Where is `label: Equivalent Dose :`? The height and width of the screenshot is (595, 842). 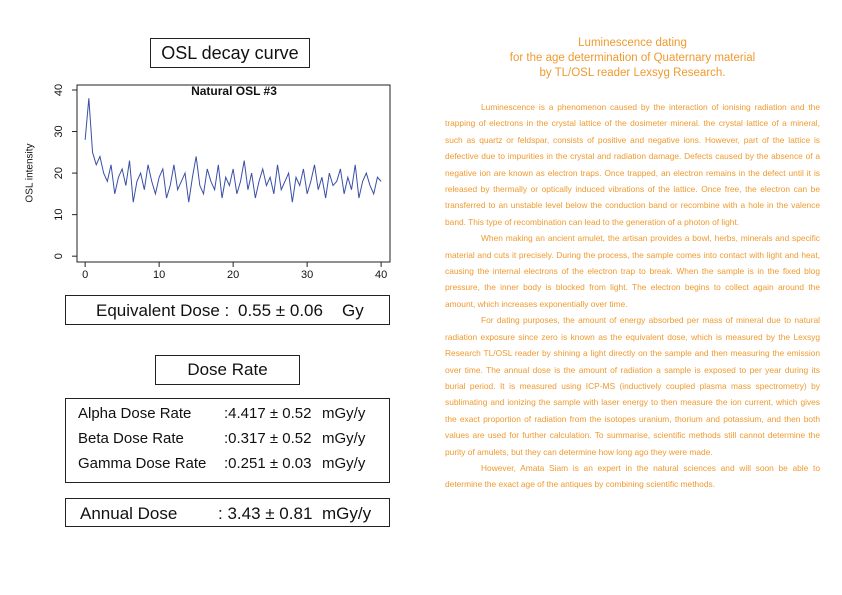 label: Equivalent Dose : is located at coordinates (163, 310).